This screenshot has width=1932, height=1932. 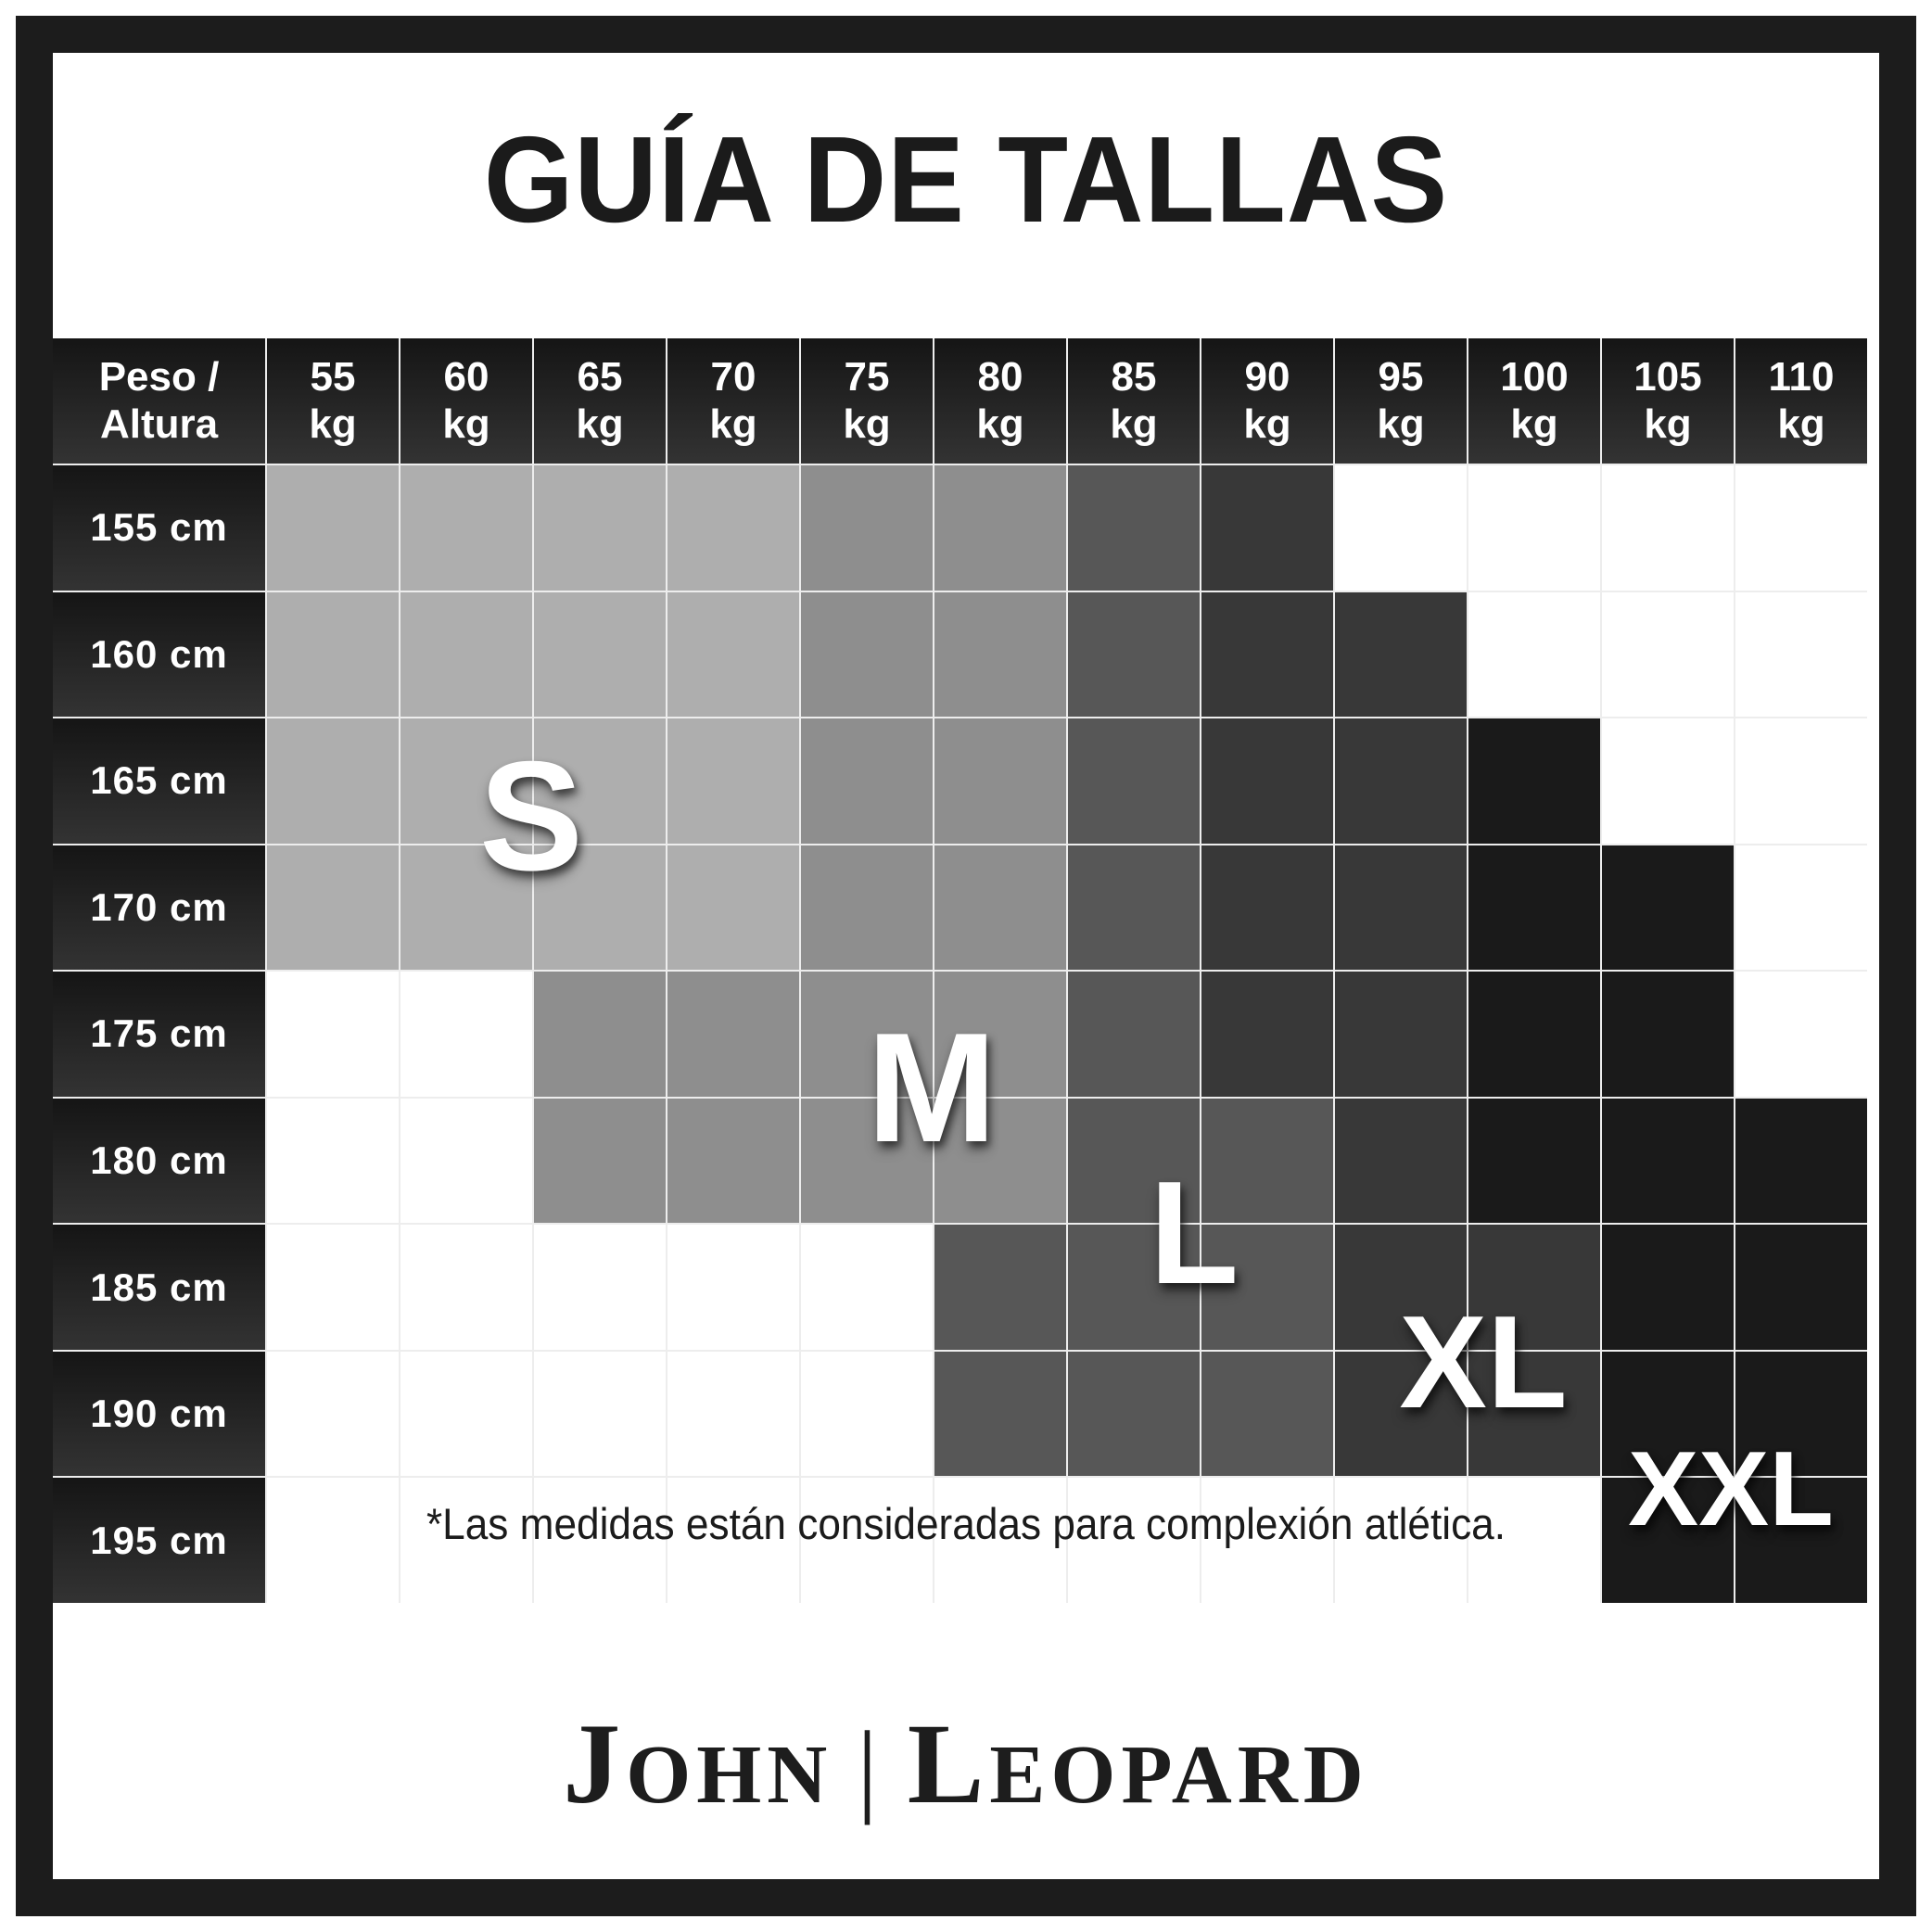 I want to click on weight-header: 90 kg, so click(x=1267, y=401).